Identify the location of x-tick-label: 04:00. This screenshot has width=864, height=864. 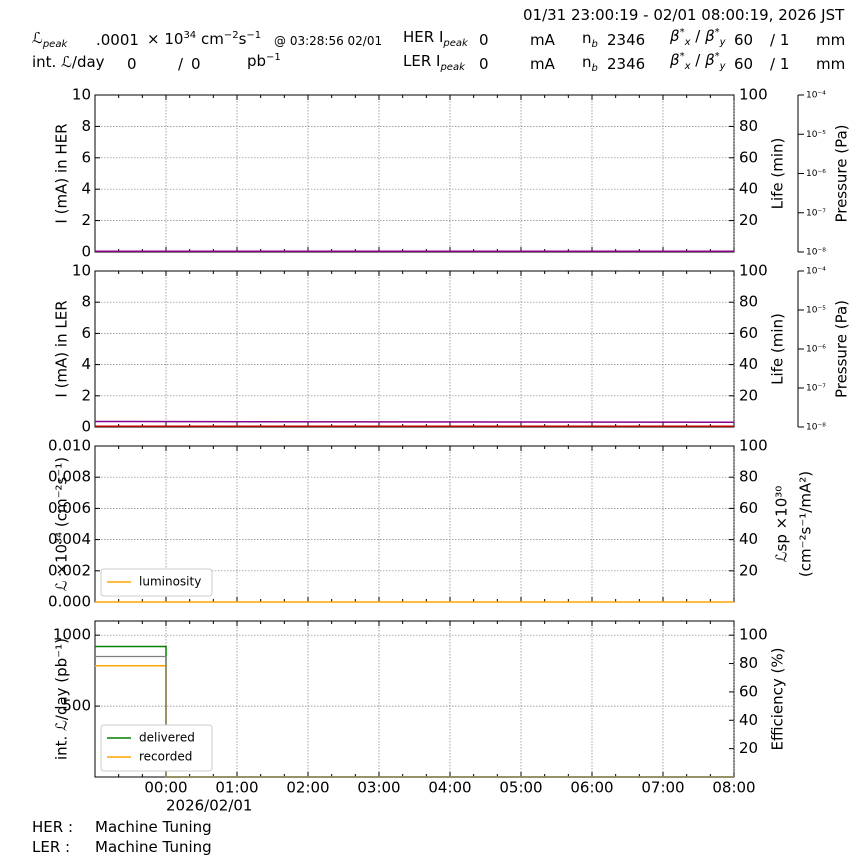
(449, 788).